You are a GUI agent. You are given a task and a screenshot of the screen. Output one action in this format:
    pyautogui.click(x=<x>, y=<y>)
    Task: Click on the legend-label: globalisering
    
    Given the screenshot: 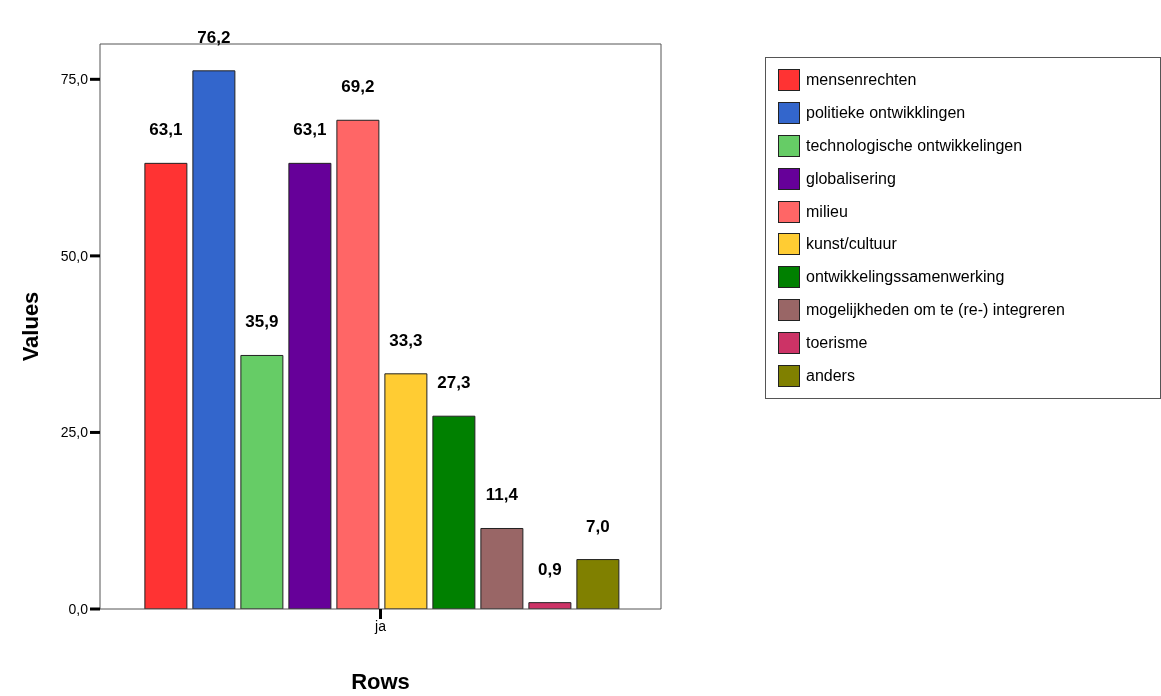 What is the action you would take?
    pyautogui.click(x=851, y=178)
    